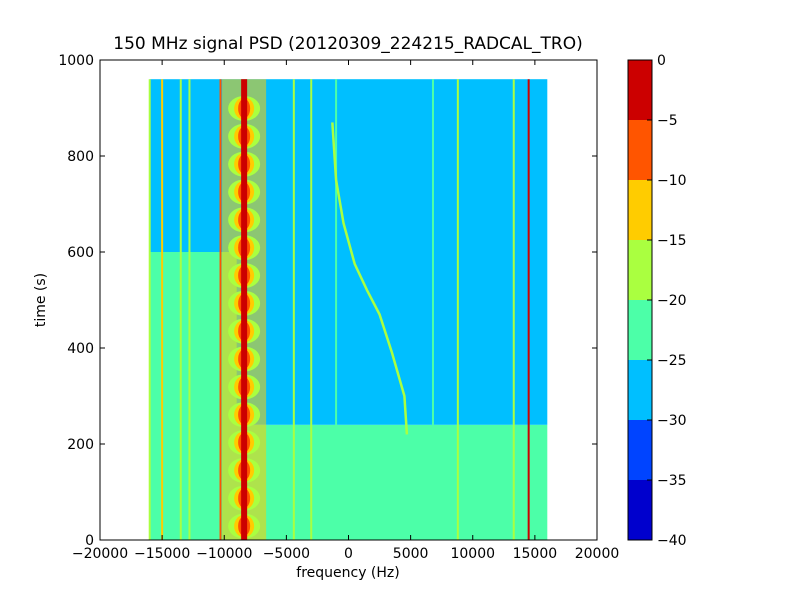 Image resolution: width=800 pixels, height=600 pixels. I want to click on chirp-trace, so click(370, 278).